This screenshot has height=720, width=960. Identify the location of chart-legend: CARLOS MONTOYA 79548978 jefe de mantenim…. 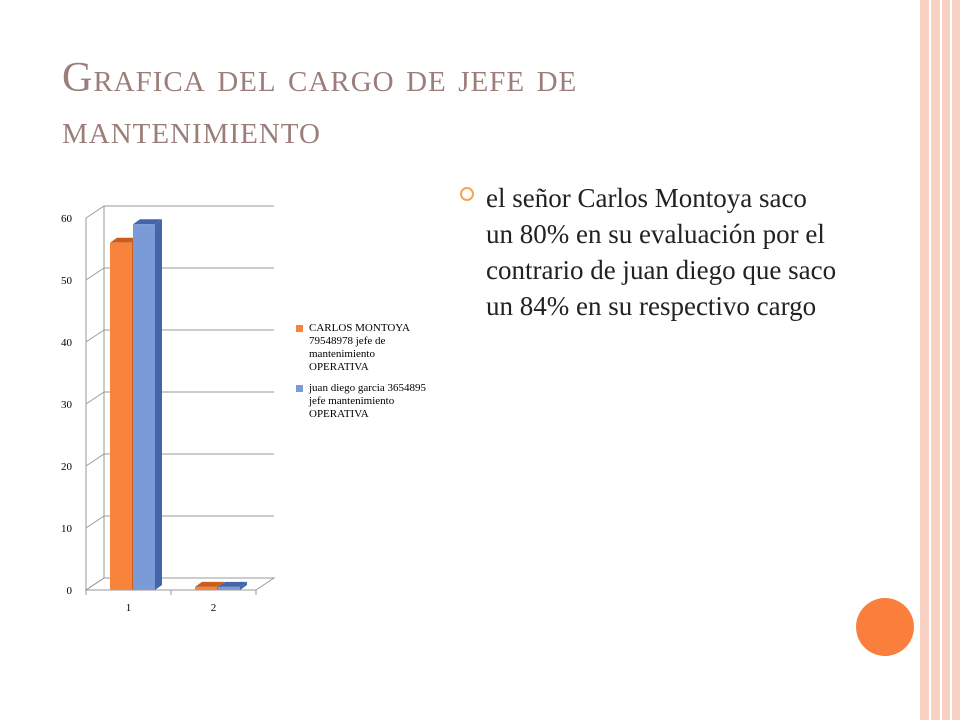
(366, 375).